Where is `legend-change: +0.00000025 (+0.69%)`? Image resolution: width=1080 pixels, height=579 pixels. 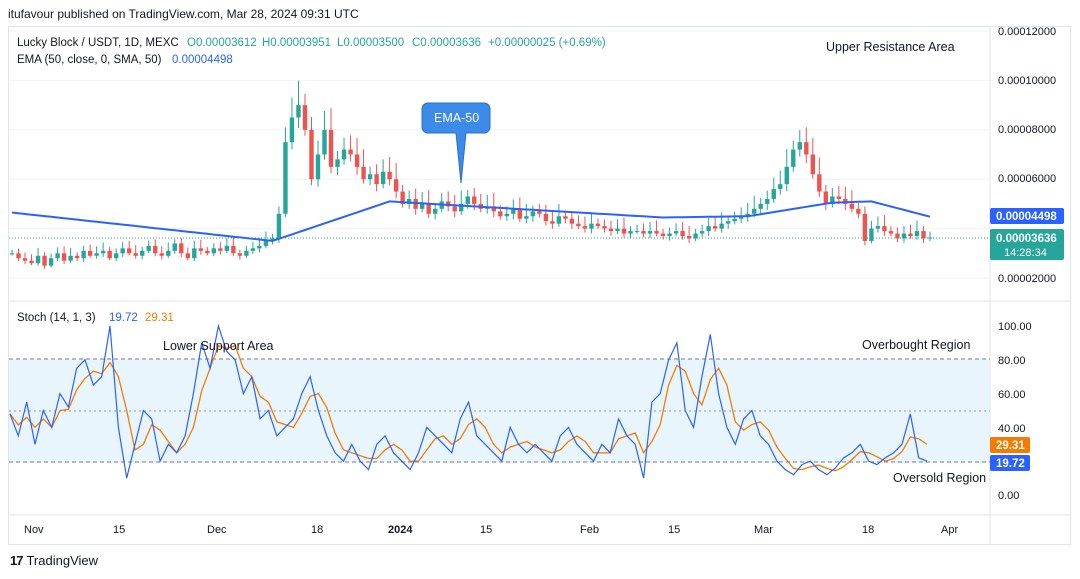 legend-change: +0.00000025 (+0.69%) is located at coordinates (547, 43).